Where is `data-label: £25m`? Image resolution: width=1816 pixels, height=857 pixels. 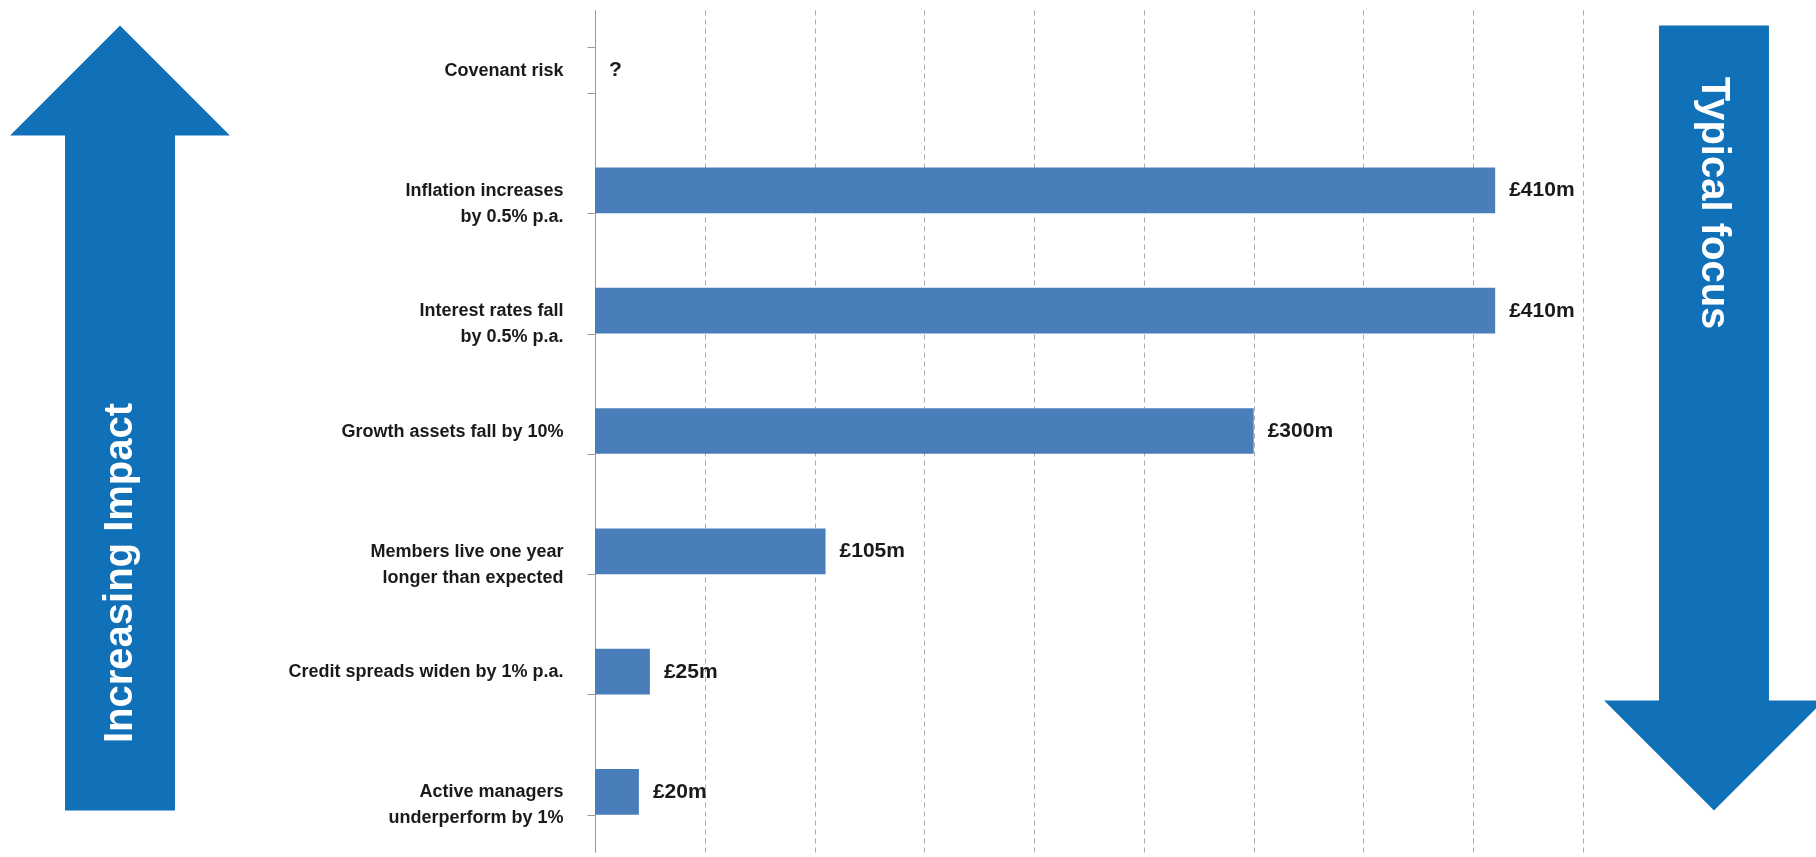 data-label: £25m is located at coordinates (690, 670).